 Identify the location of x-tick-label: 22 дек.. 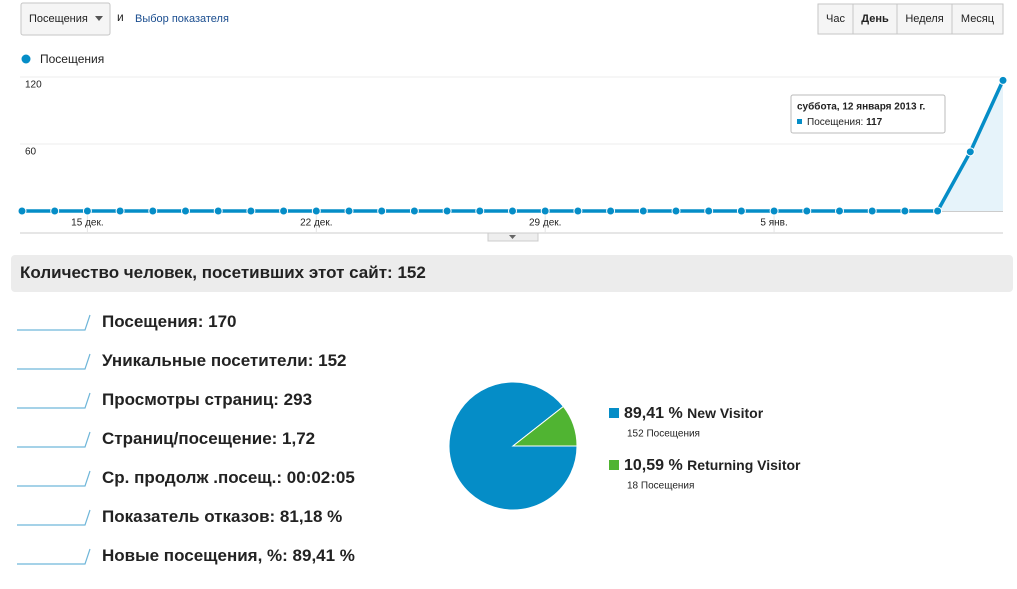
(316, 223).